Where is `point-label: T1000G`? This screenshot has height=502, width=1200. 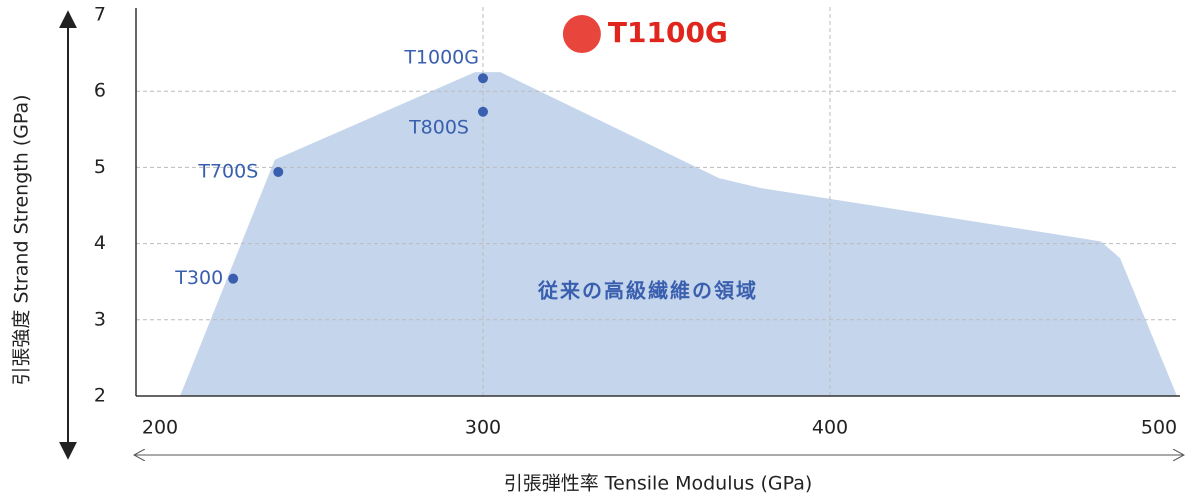 point-label: T1000G is located at coordinates (441, 58).